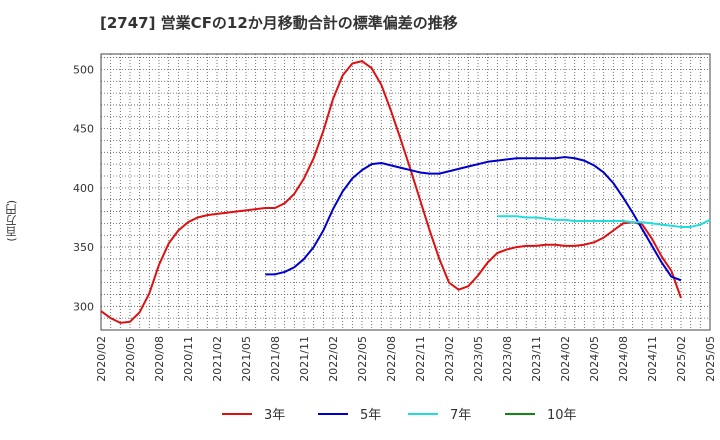 This screenshot has width=720, height=440. Describe the element at coordinates (565, 359) in the screenshot. I see `x-tick-label: 2024/02` at that location.